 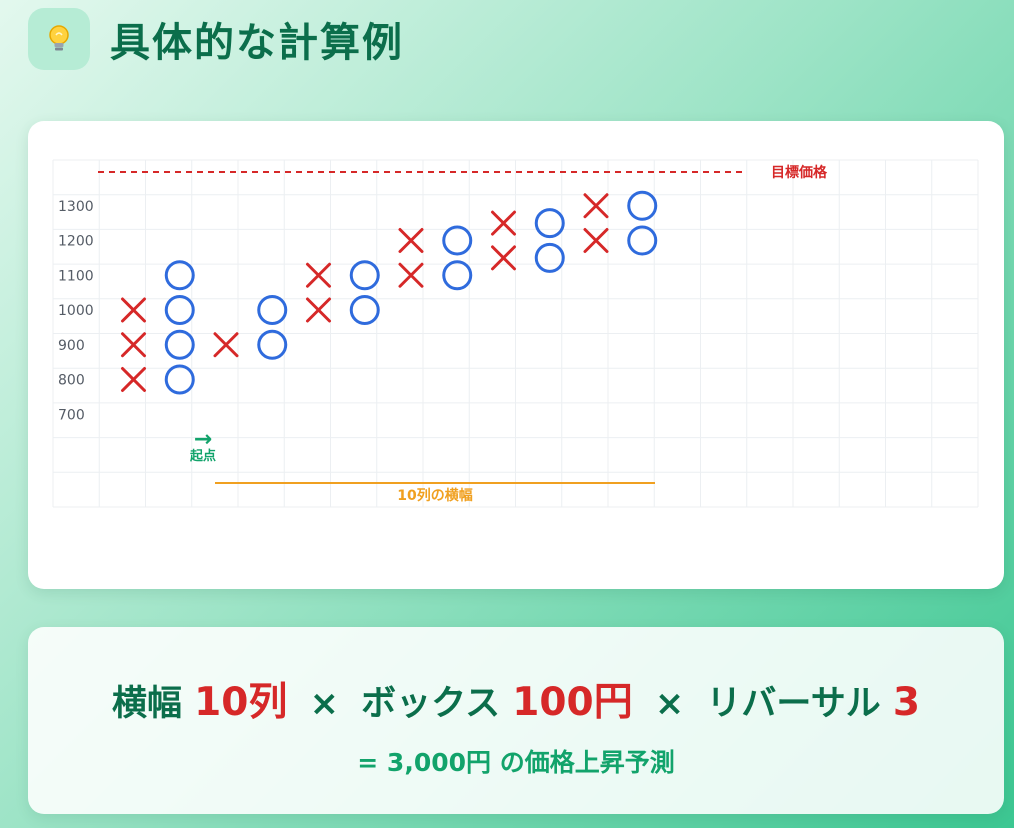 I want to click on y-tick-label: 800, so click(x=71, y=381).